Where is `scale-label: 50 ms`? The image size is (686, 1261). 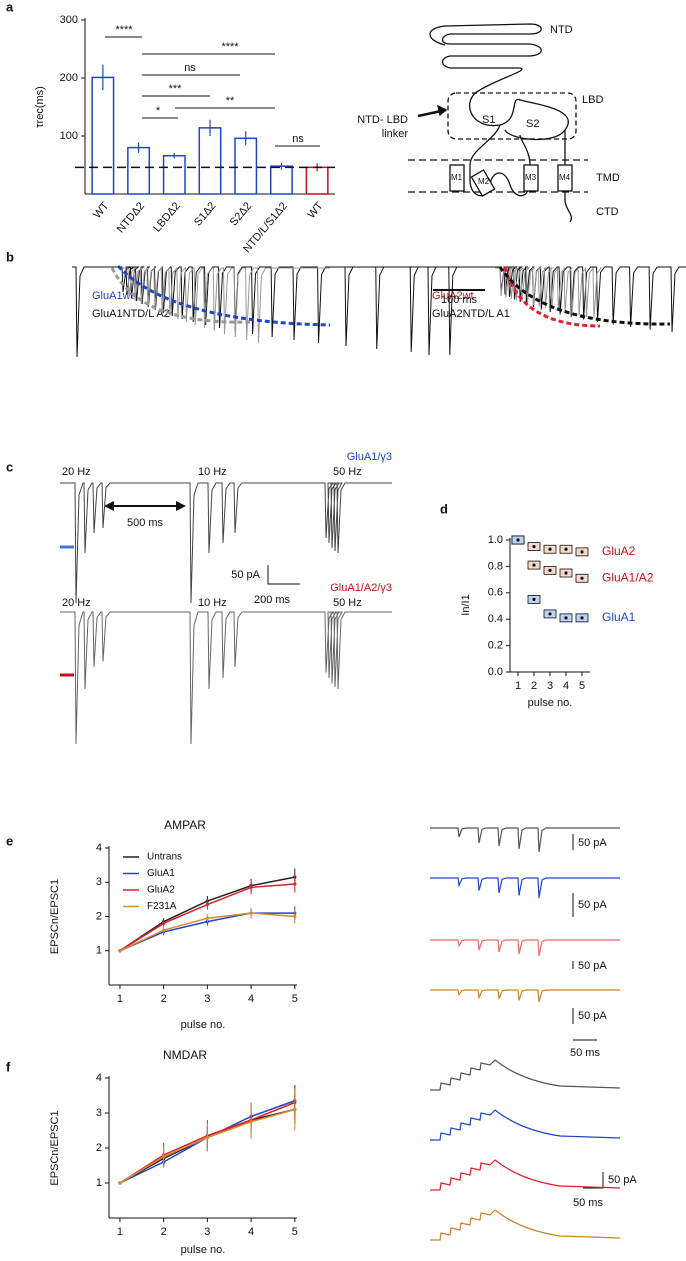
scale-label: 50 ms is located at coordinates (585, 1053).